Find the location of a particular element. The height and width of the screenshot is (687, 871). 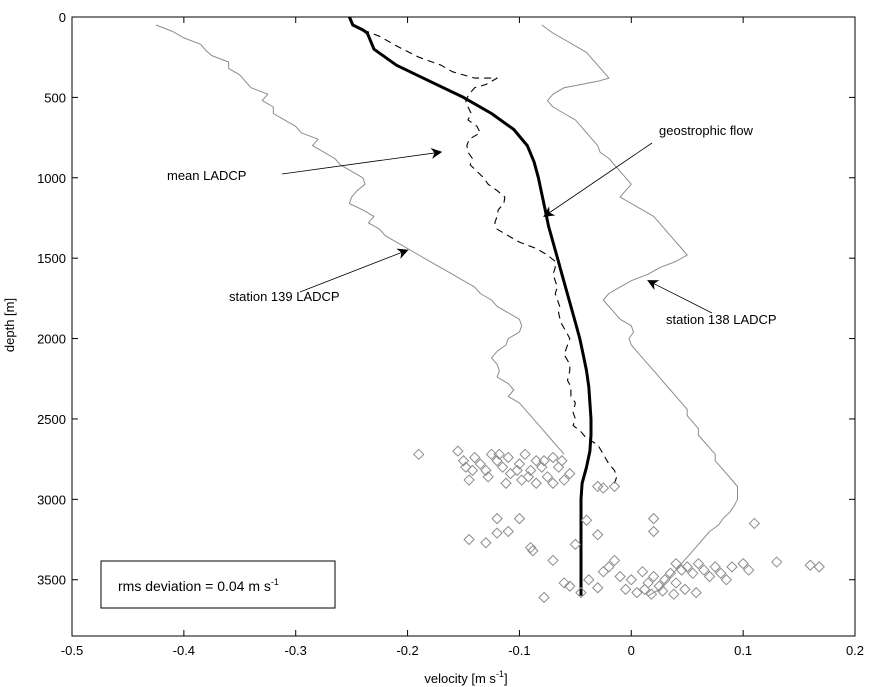

annotation-station-138-ladcp: station 138 LADCP is located at coordinates (721, 319).